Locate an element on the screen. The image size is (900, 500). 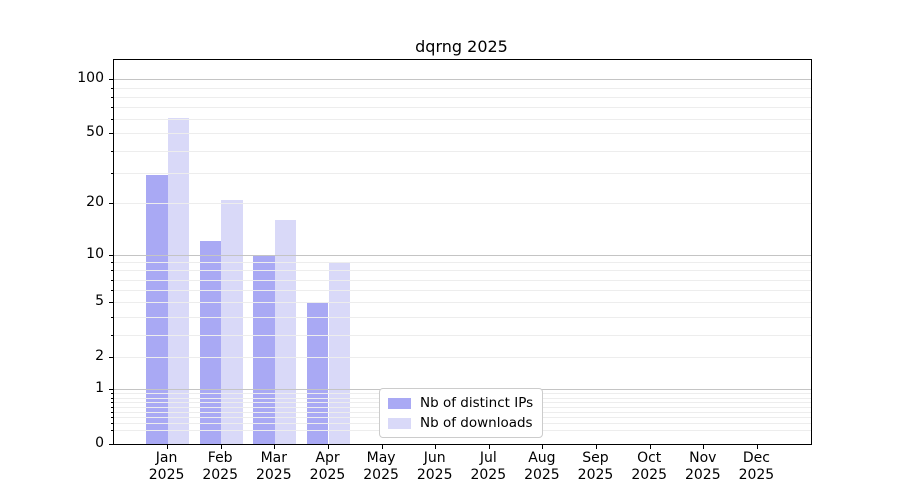
x-tick-label: May 2025 is located at coordinates (381, 467).